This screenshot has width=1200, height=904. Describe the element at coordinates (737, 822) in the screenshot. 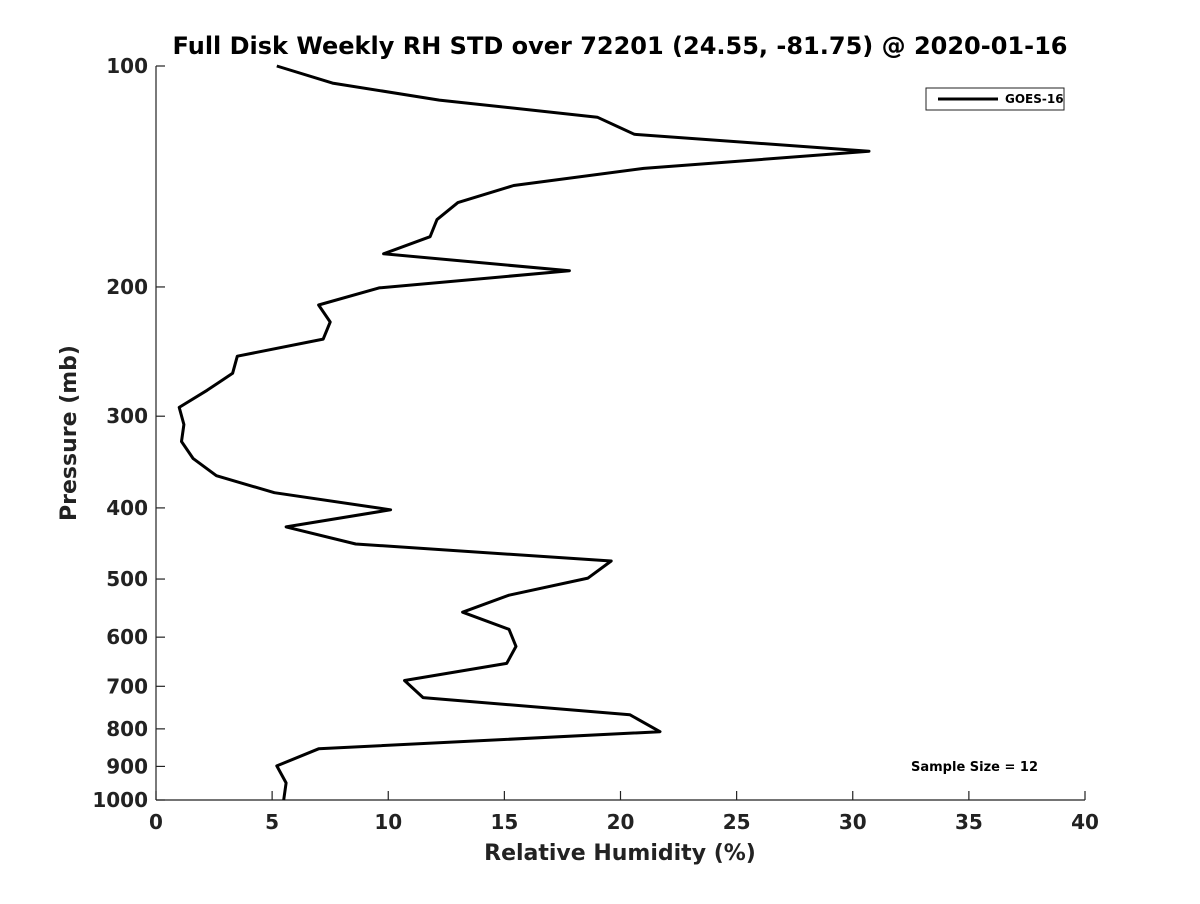

I see `x-tick-label: 25` at that location.